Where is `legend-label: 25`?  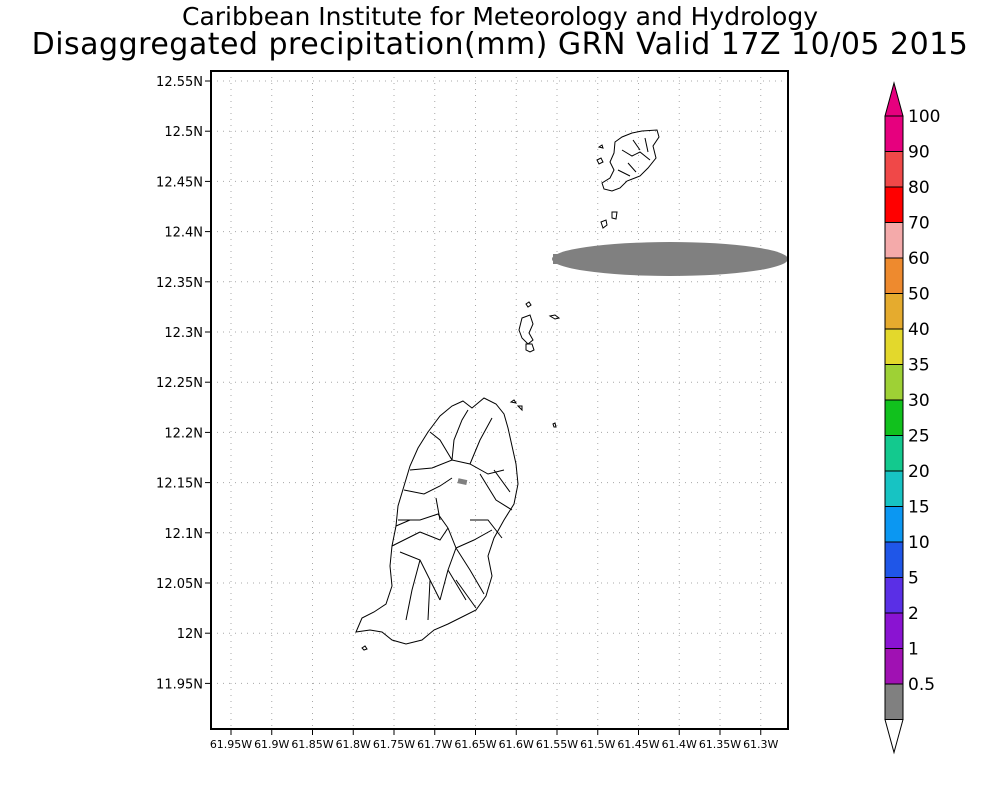 legend-label: 25 is located at coordinates (919, 437).